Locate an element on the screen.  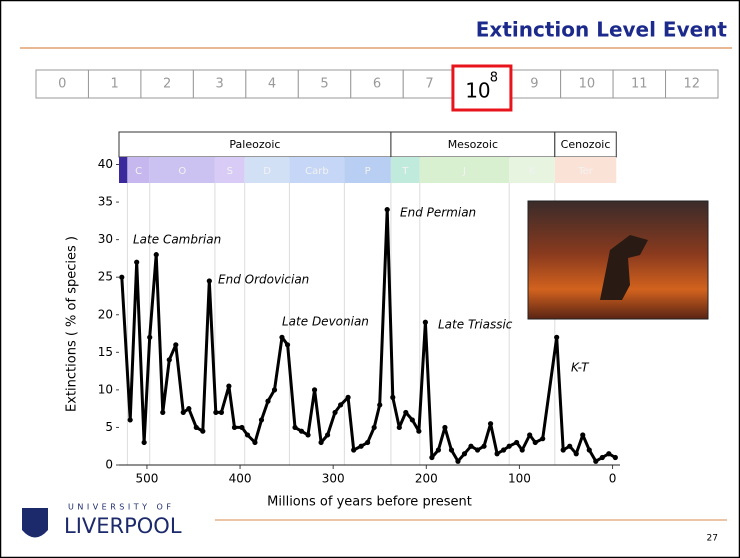
period-label: D is located at coordinates (267, 171).